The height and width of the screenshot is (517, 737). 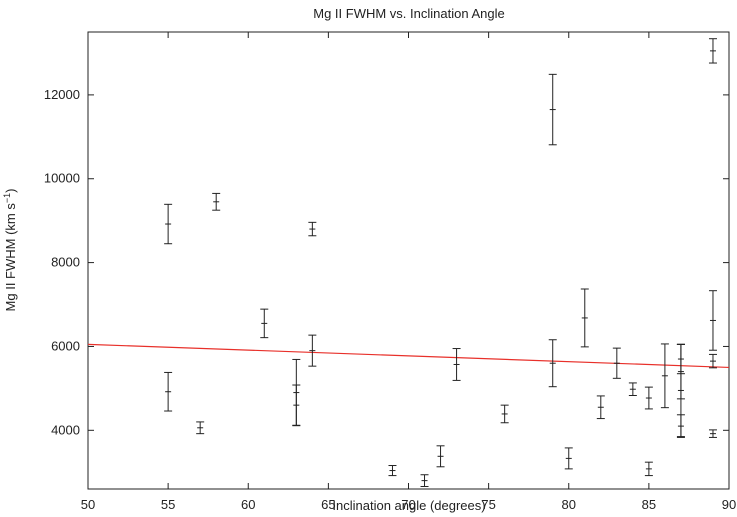 What do you see at coordinates (62, 178) in the screenshot?
I see `y-tick-label: 10000` at bounding box center [62, 178].